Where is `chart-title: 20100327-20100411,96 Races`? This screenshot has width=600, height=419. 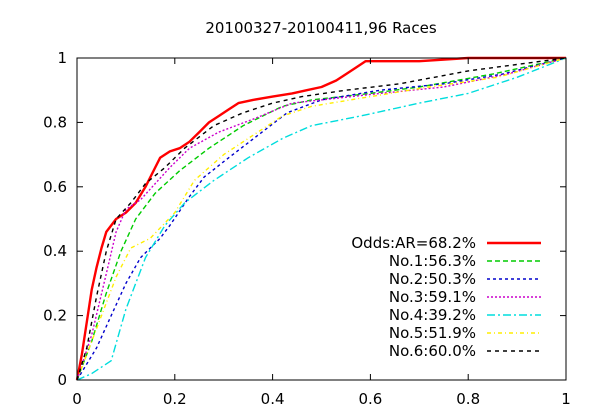
chart-title: 20100327-20100411,96 Races is located at coordinates (320, 28).